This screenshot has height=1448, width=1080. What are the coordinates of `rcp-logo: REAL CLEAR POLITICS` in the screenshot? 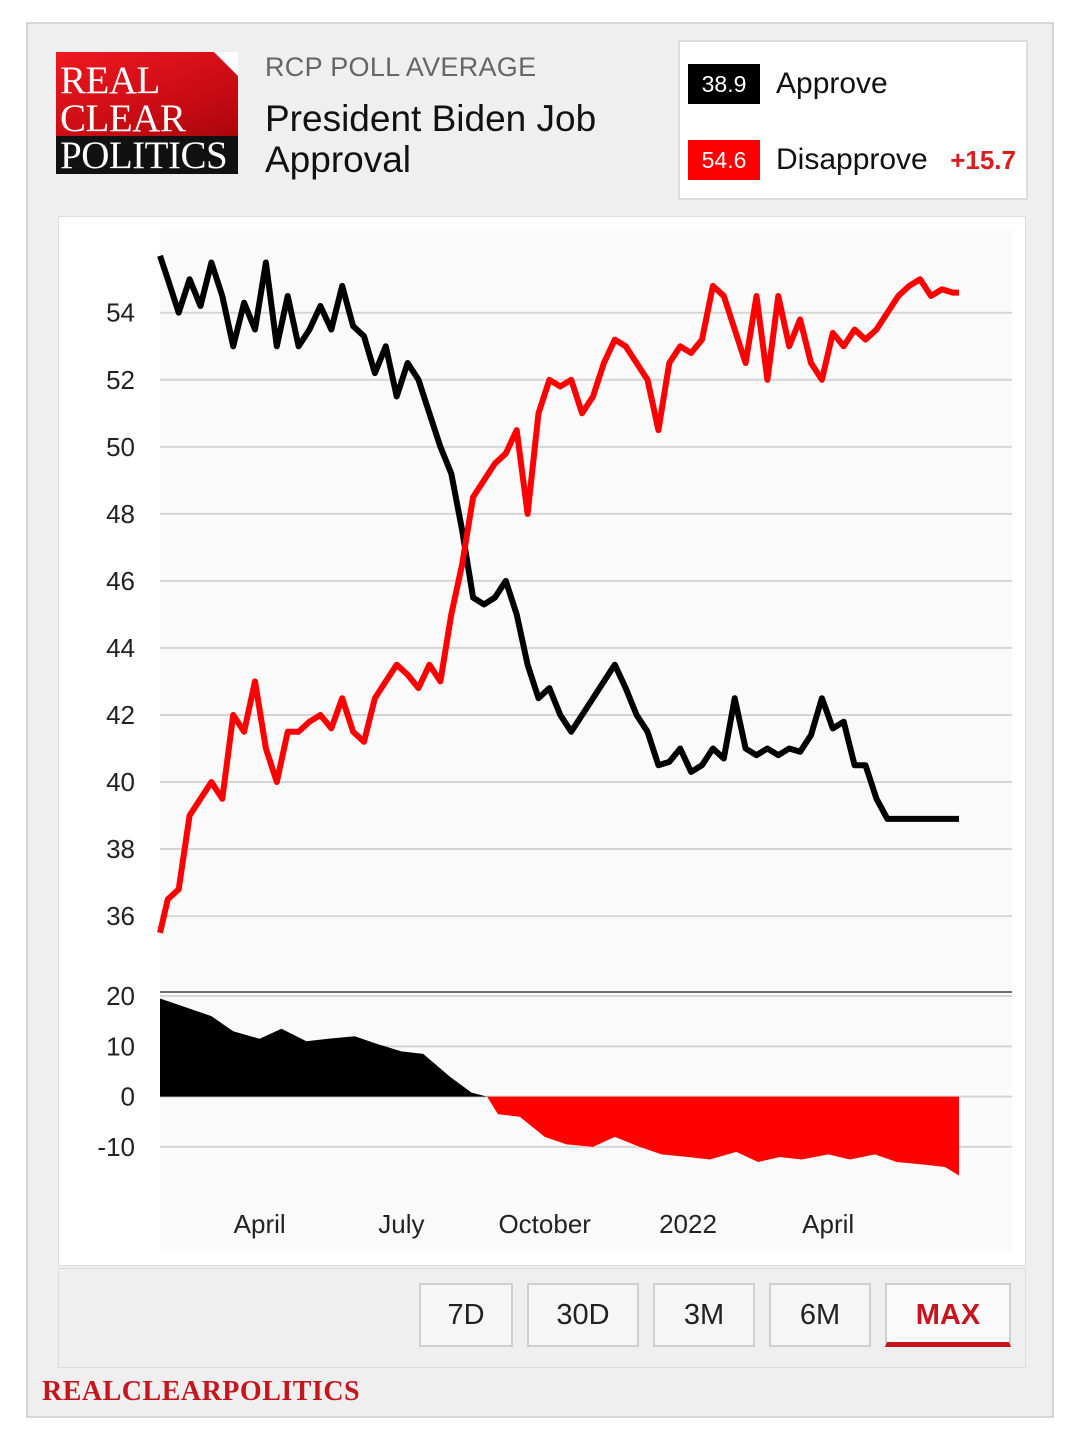 It's located at (147, 114).